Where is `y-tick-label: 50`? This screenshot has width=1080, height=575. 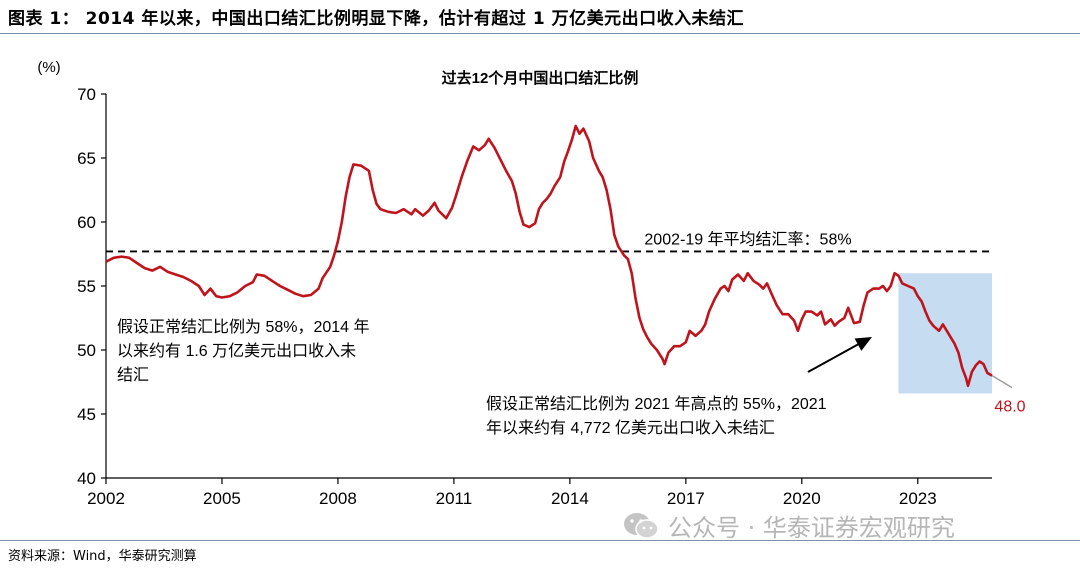 y-tick-label: 50 is located at coordinates (86, 350).